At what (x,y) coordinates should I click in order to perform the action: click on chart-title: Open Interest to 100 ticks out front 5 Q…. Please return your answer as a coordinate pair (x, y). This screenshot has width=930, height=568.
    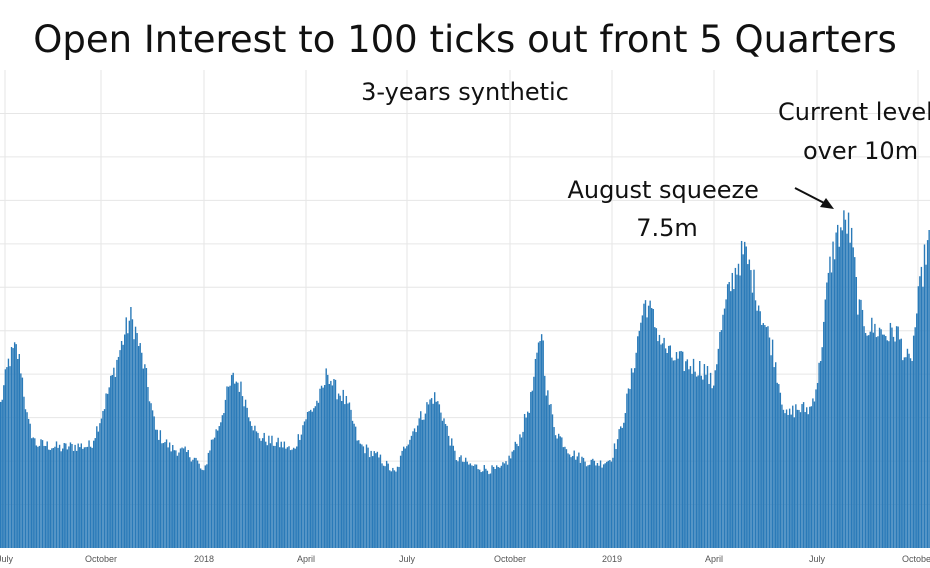
    Looking at the image, I should click on (464, 39).